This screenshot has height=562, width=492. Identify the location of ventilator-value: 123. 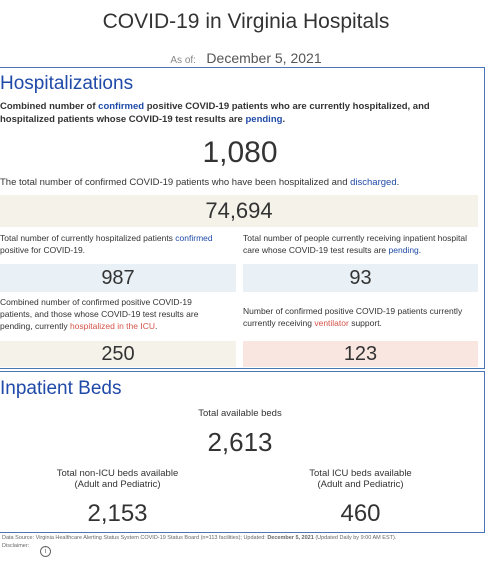
(360, 354).